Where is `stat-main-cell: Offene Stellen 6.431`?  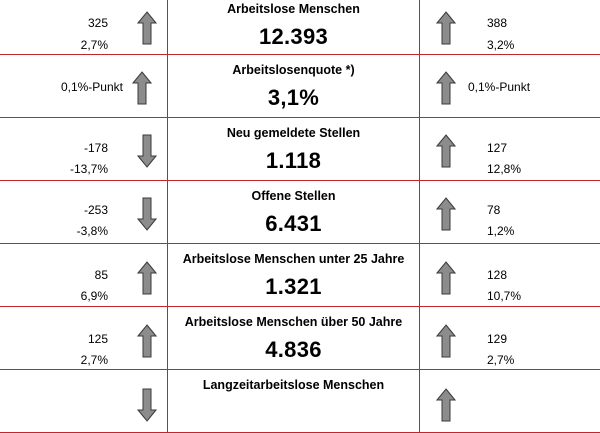 stat-main-cell: Offene Stellen 6.431 is located at coordinates (293, 212).